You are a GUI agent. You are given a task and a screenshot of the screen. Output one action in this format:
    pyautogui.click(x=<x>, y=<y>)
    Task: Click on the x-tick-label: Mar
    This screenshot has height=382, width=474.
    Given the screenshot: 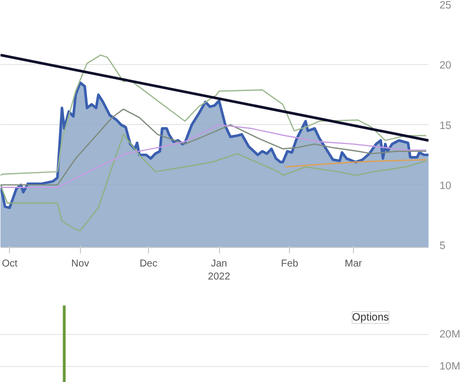 What is the action you would take?
    pyautogui.click(x=353, y=264)
    